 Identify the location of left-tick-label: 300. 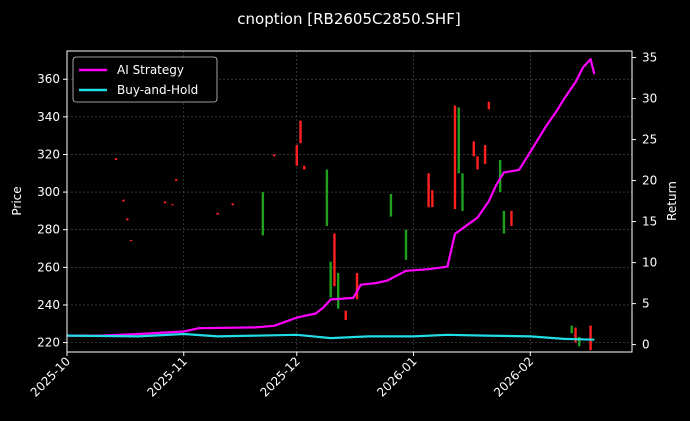
(48, 192).